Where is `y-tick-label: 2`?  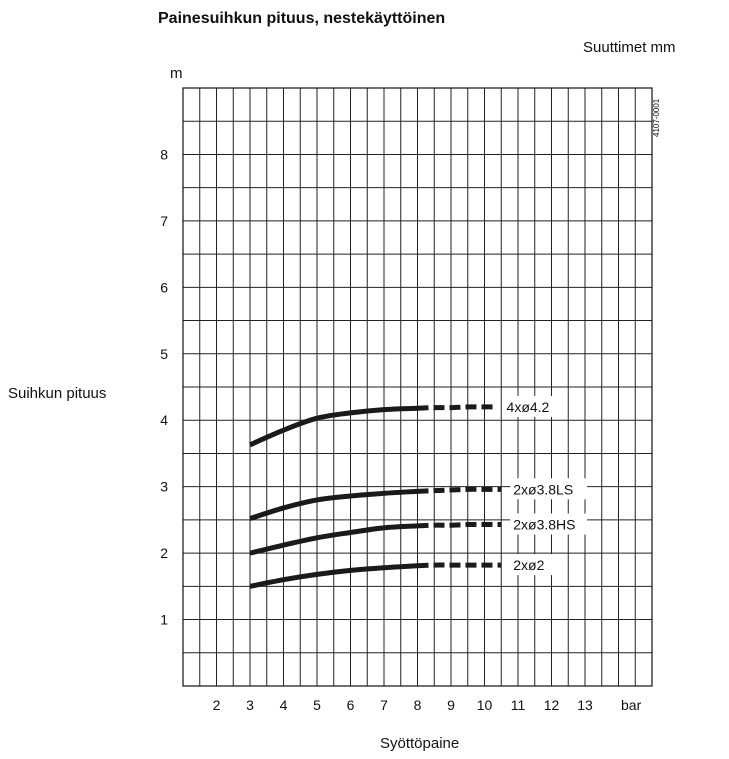
y-tick-label: 2 is located at coordinates (164, 553).